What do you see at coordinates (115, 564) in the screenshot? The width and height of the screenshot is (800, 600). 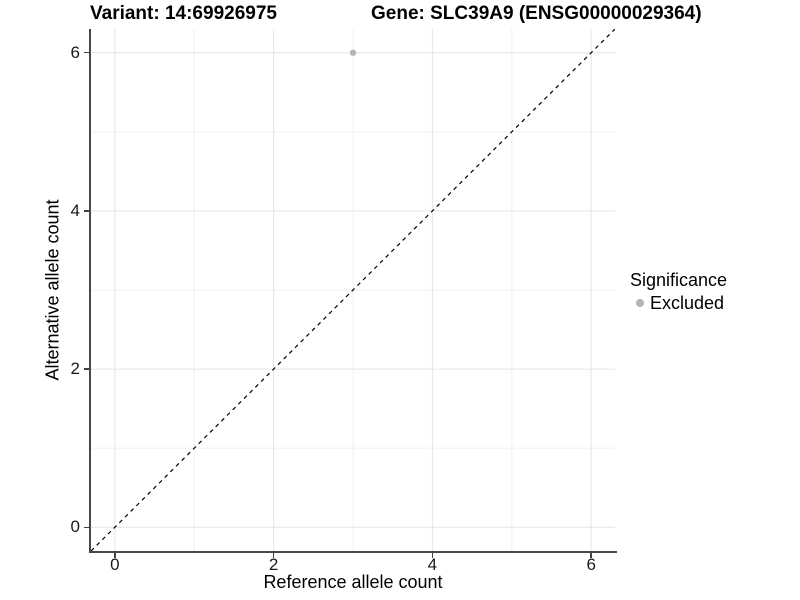 I see `x-tick-label: 0` at bounding box center [115, 564].